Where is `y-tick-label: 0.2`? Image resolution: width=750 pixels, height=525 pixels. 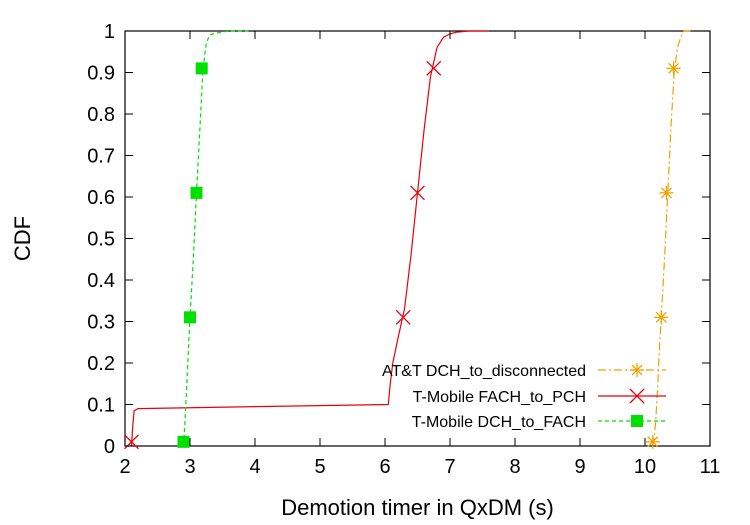 y-tick-label: 0.2 is located at coordinates (101, 364).